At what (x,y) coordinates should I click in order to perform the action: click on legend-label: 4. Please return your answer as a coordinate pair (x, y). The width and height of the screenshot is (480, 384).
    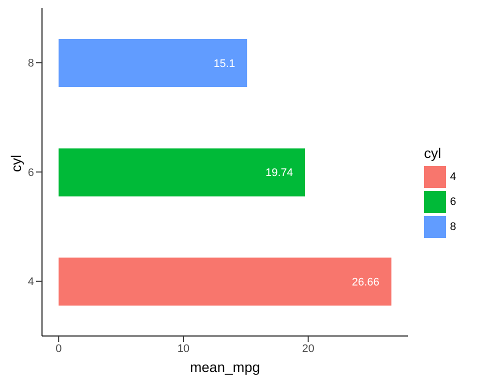
    Looking at the image, I should click on (453, 176).